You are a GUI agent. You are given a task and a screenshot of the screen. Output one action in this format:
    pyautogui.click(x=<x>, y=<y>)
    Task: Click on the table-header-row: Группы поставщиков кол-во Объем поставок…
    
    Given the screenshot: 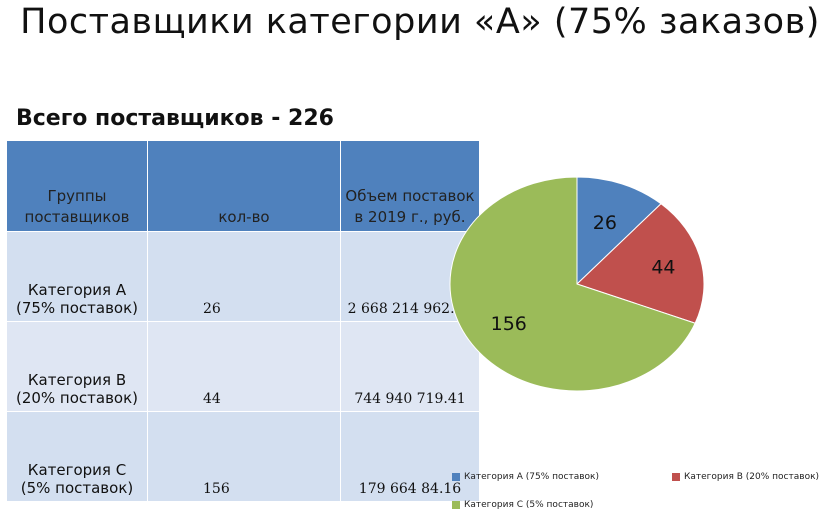 What is the action you would take?
    pyautogui.click(x=243, y=186)
    